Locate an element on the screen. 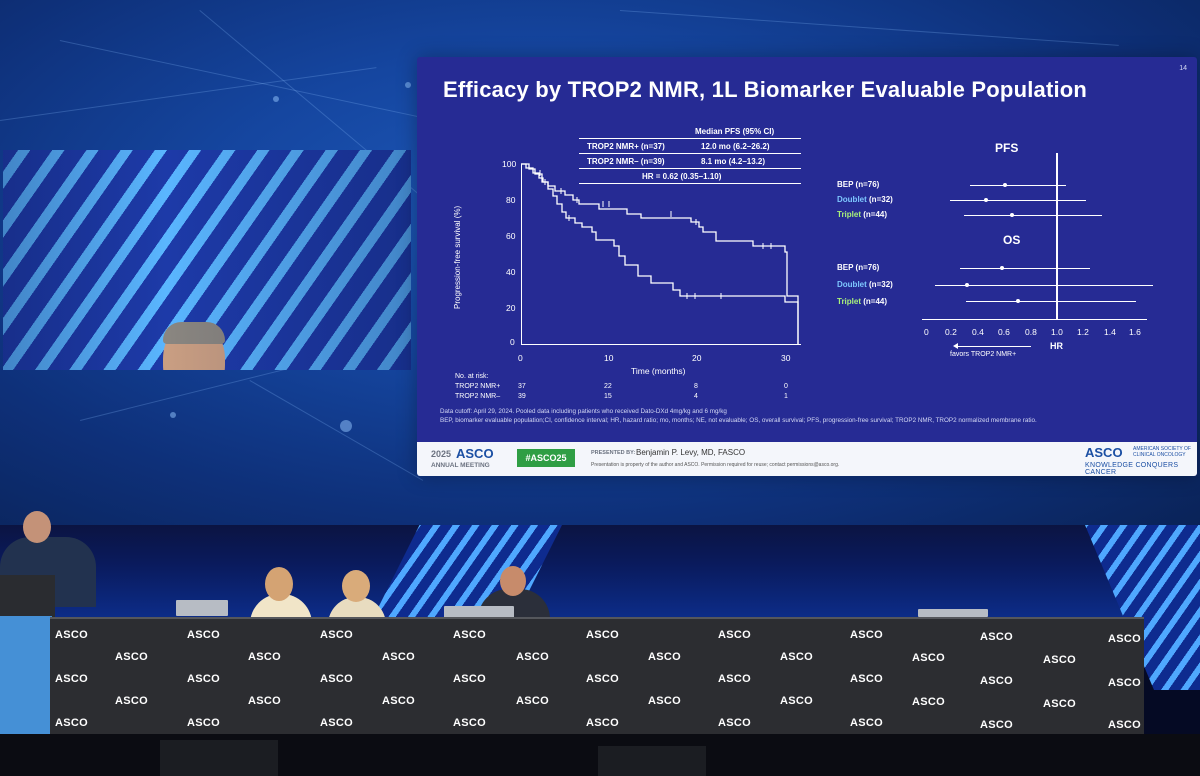  subgroup-n: (n=44) is located at coordinates (875, 301).